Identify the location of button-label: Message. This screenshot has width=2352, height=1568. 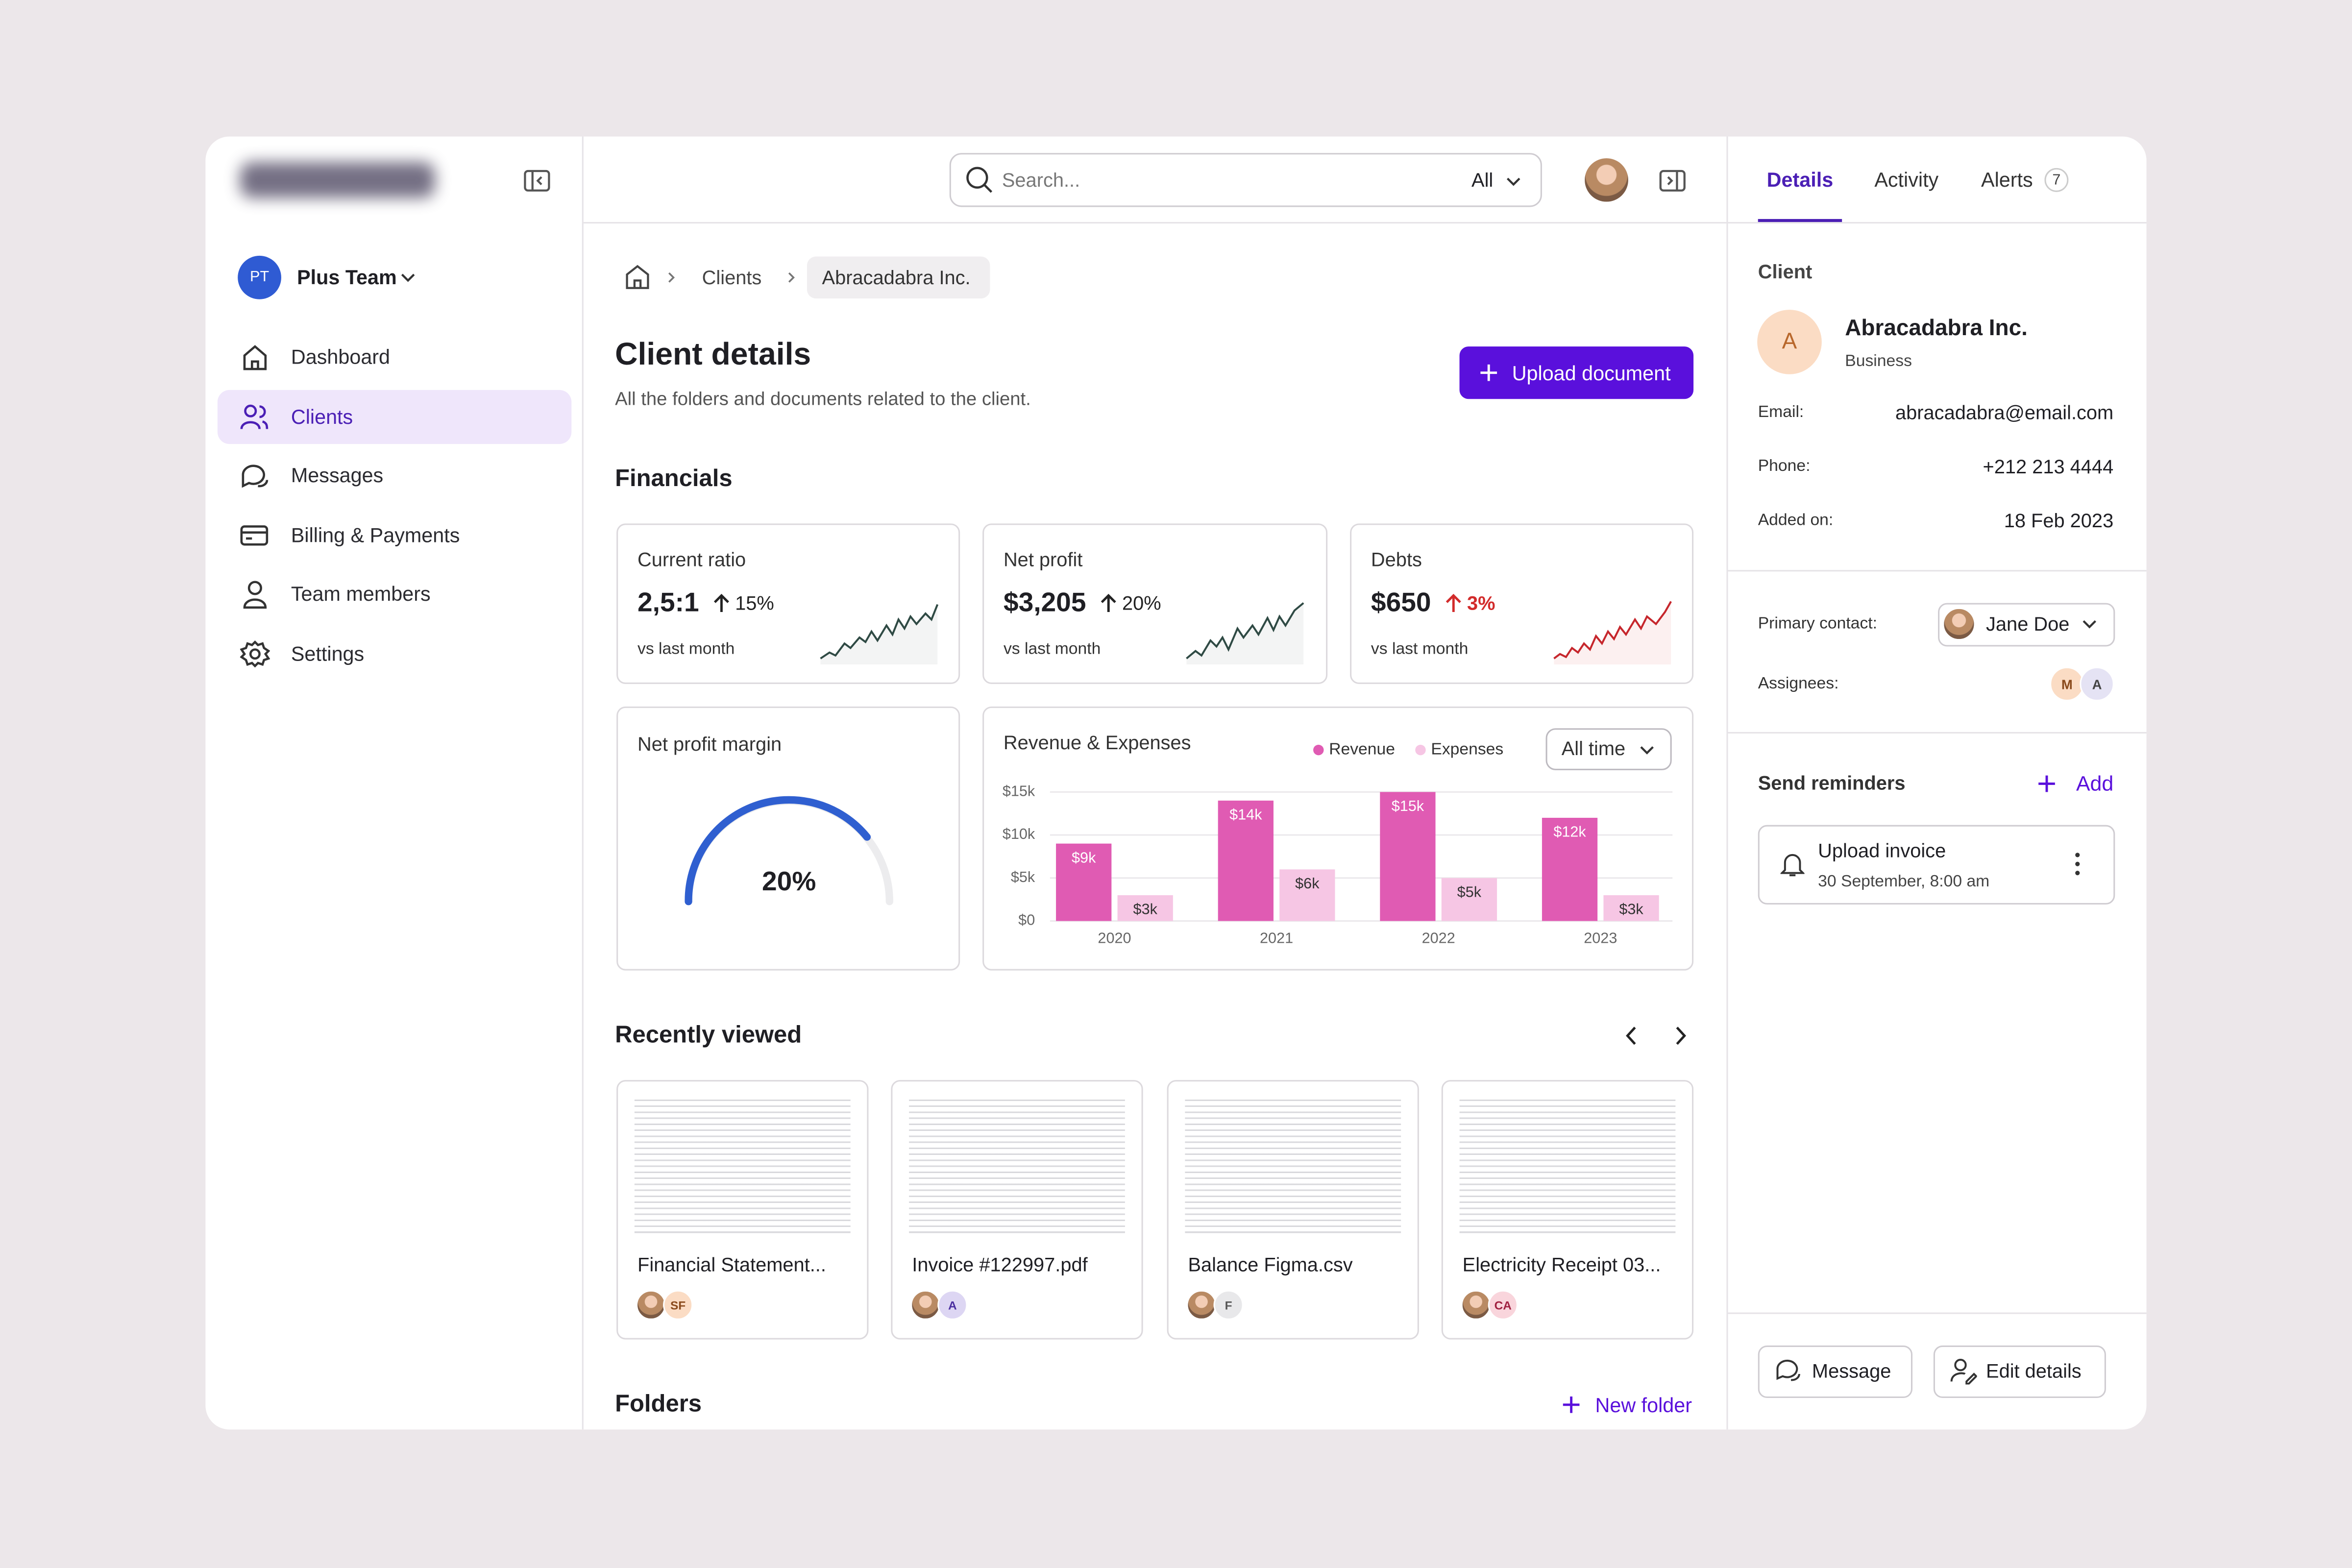
(1851, 1370).